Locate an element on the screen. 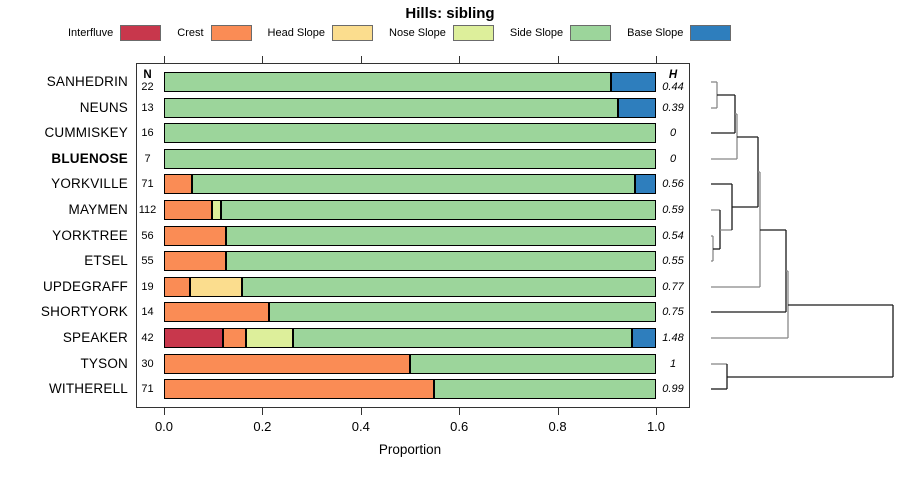 This screenshot has width=900, height=480. x-tick-label: 0.2 is located at coordinates (262, 426).